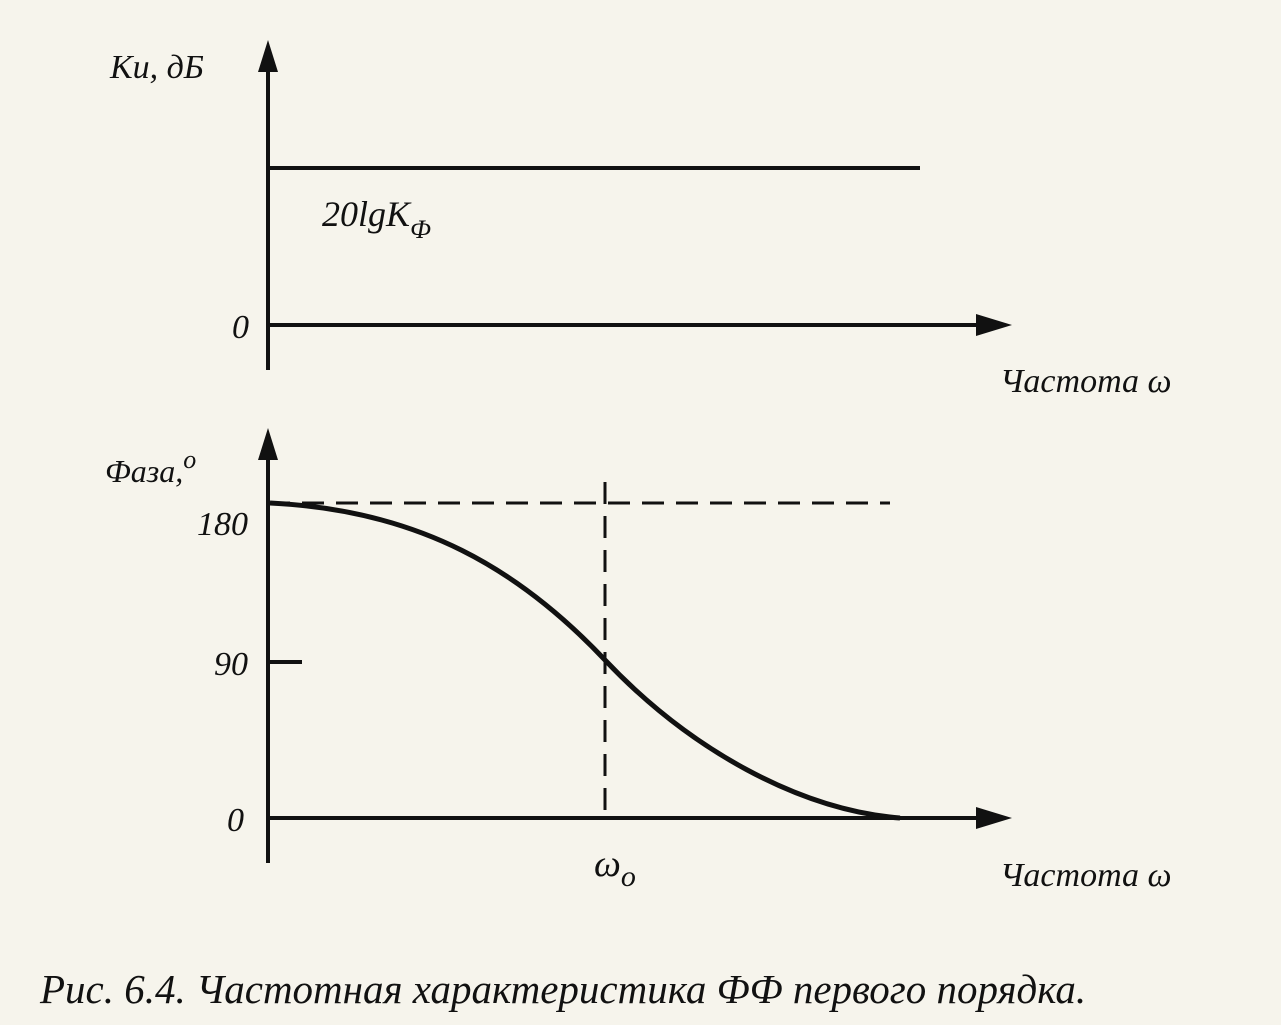  Describe the element at coordinates (231, 664) in the screenshot. I see `tick-label: 90` at that location.